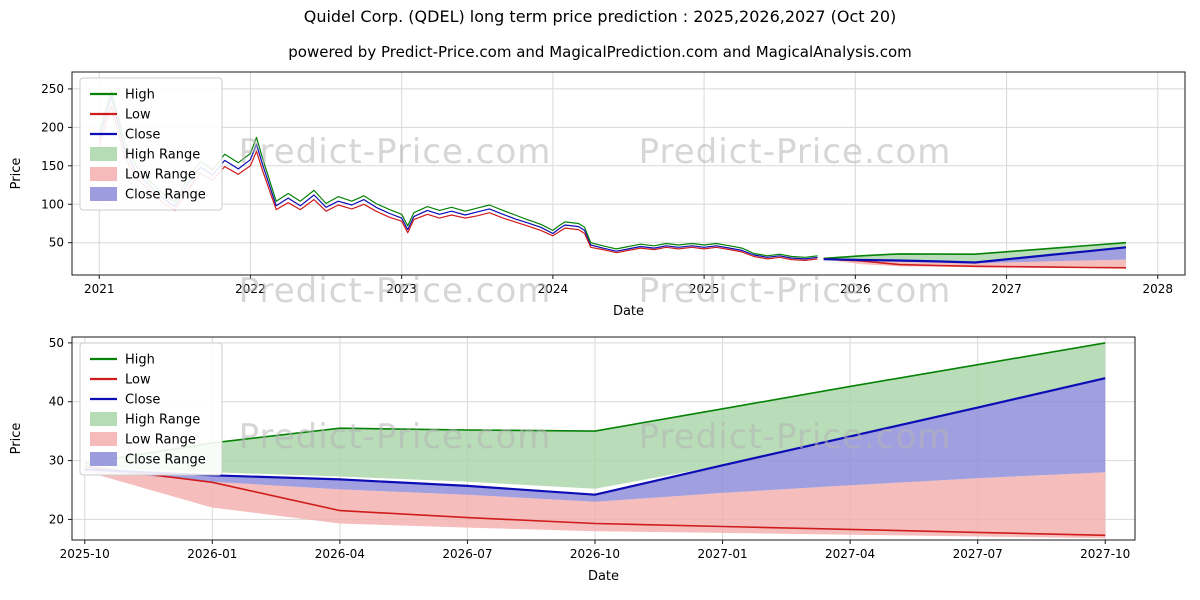 The height and width of the screenshot is (600, 1200). What do you see at coordinates (99, 289) in the screenshot?
I see `x-tick-label: 2021` at bounding box center [99, 289].